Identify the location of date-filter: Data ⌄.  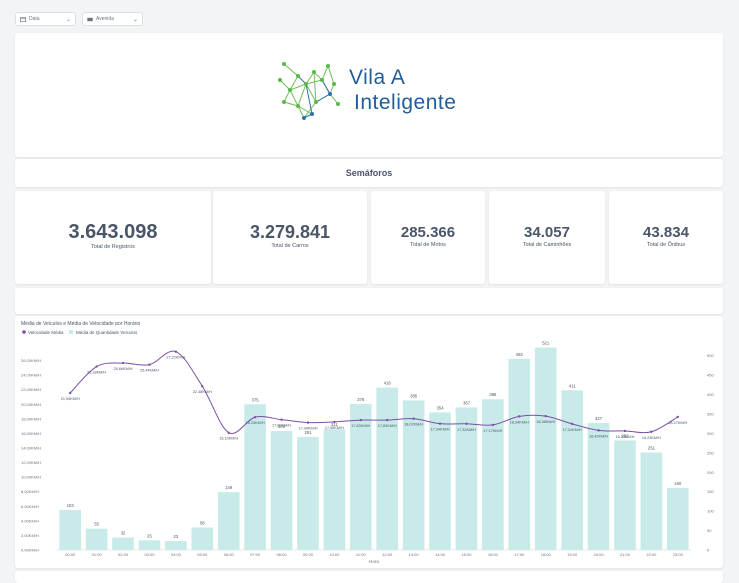
(45, 19).